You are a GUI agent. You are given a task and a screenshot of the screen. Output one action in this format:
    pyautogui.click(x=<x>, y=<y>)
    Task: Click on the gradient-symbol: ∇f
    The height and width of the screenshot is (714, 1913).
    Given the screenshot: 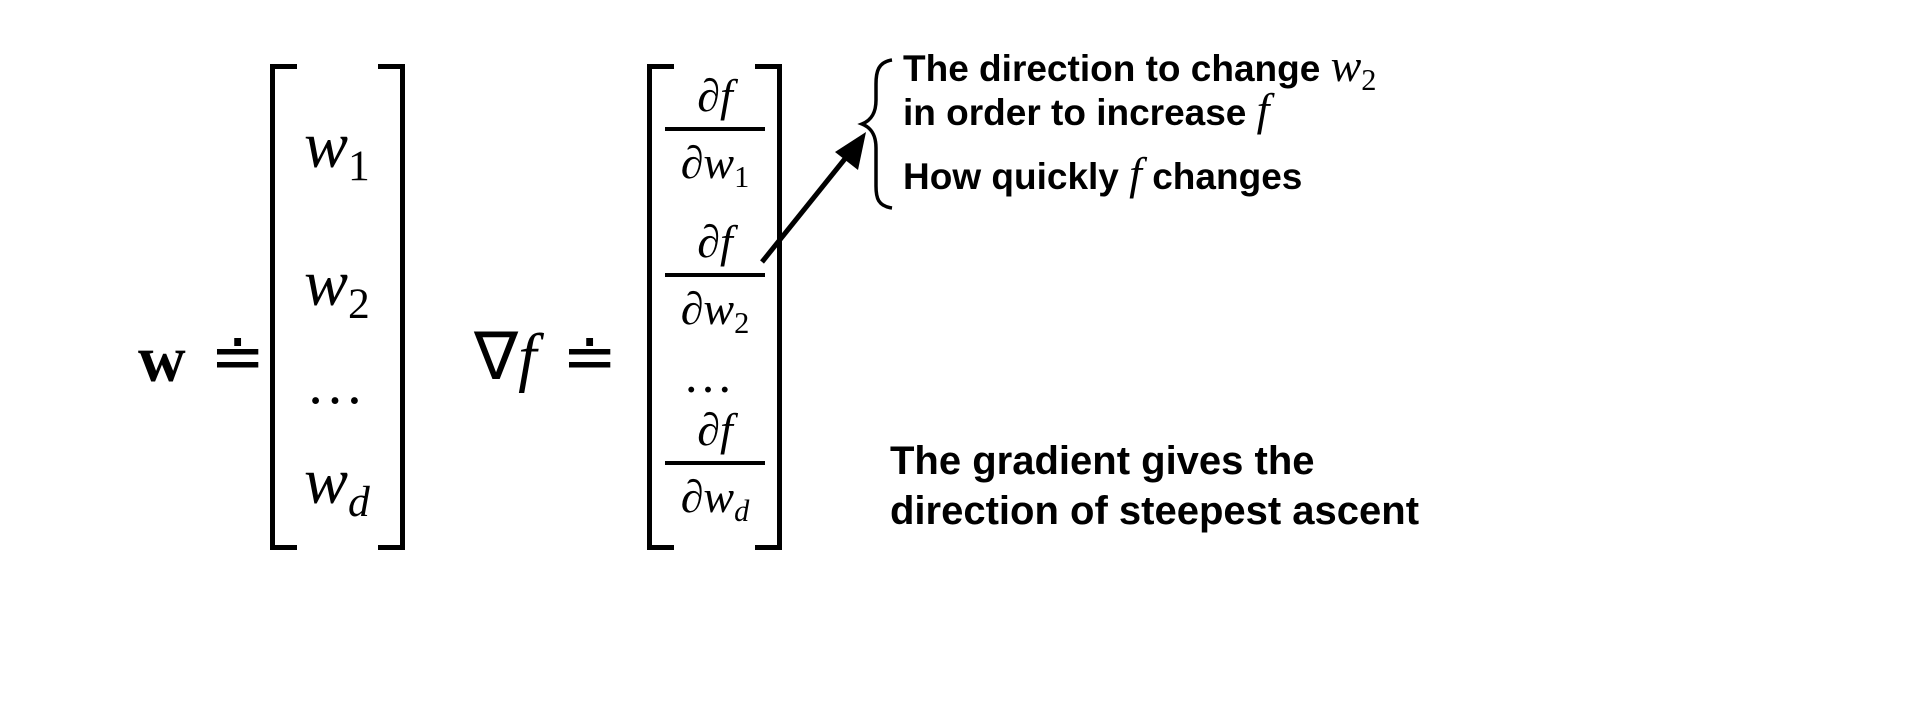 What is the action you would take?
    pyautogui.click(x=505, y=357)
    